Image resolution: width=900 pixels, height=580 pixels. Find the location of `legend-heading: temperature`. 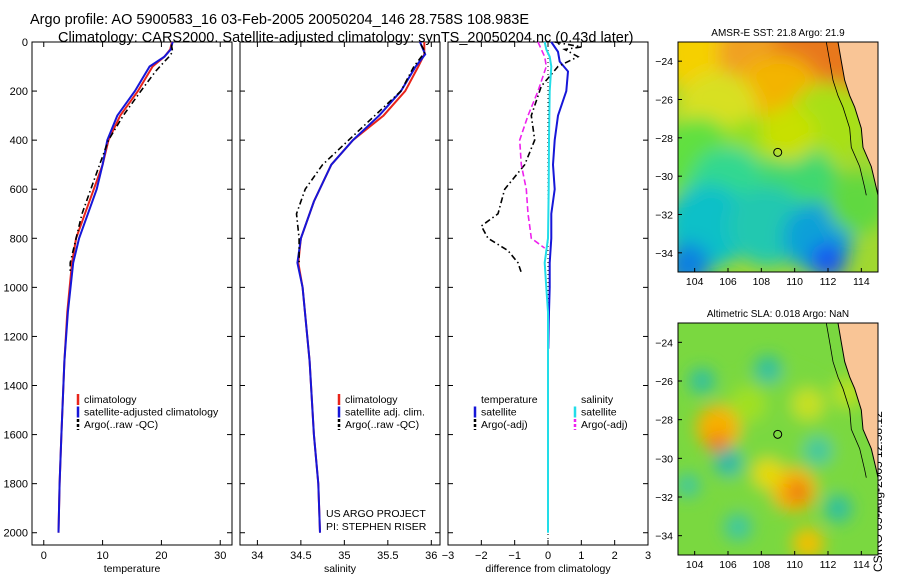

legend-heading: temperature is located at coordinates (509, 400).